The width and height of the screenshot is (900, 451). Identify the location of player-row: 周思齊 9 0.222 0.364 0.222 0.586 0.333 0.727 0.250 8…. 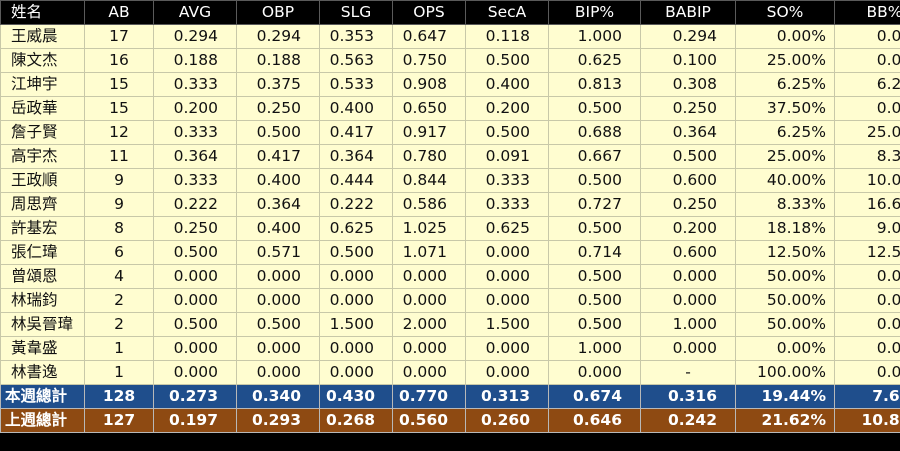
(450, 204).